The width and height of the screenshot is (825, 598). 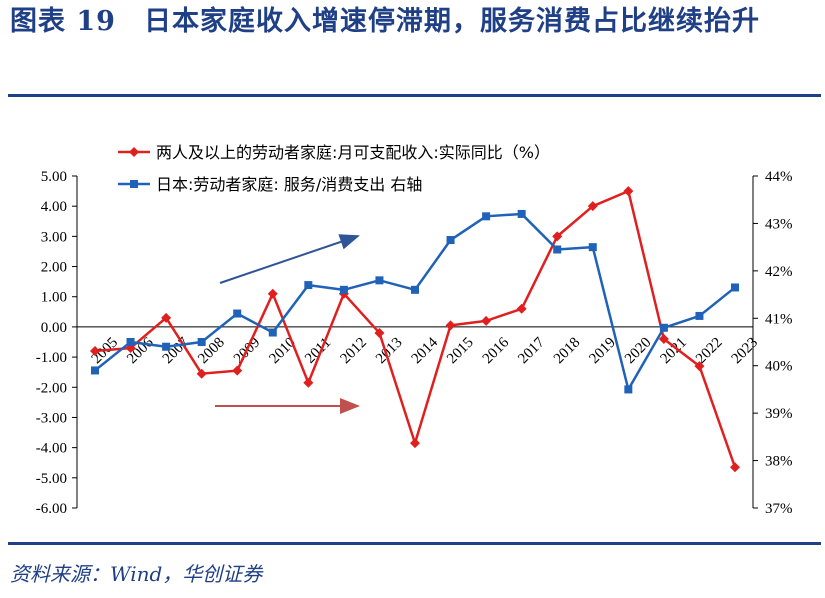 What do you see at coordinates (282, 351) in the screenshot?
I see `x-tick-label: 2010` at bounding box center [282, 351].